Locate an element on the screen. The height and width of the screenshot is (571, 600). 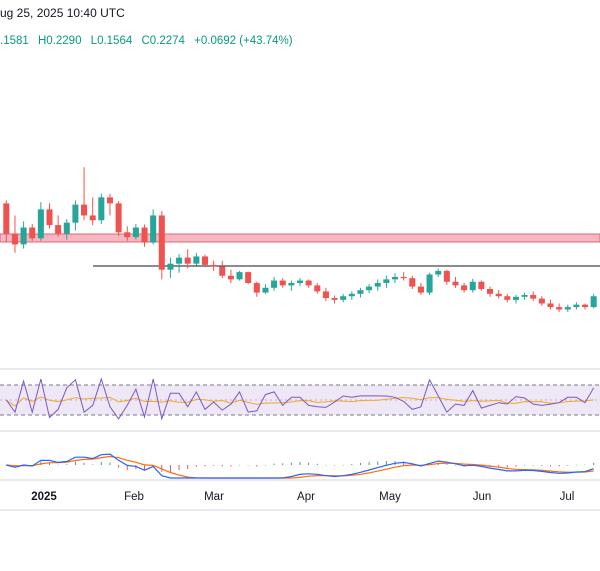
close-value: C0.2274 is located at coordinates (163, 41).